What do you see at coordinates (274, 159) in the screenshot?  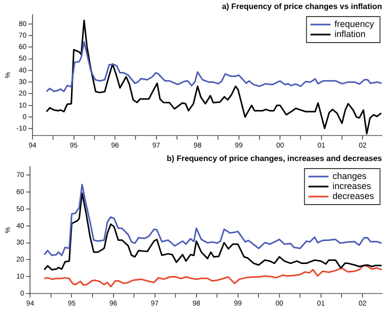 I see `chart-title: b) Frequency of price changes, increases and decreases` at bounding box center [274, 159].